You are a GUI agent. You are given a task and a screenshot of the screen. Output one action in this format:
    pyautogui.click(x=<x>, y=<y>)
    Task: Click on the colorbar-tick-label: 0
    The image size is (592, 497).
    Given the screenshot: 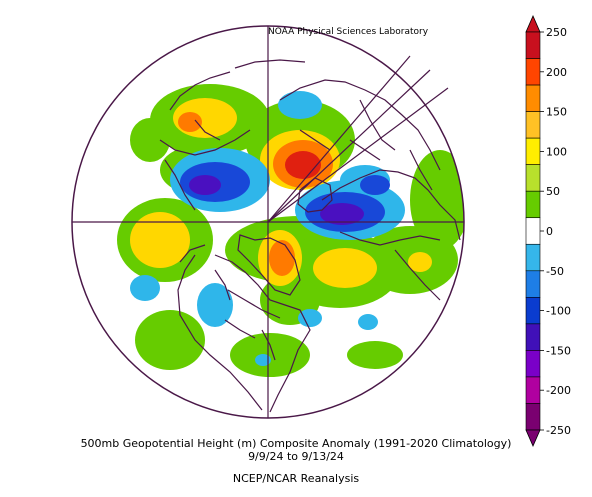 What is the action you would take?
    pyautogui.click(x=549, y=231)
    